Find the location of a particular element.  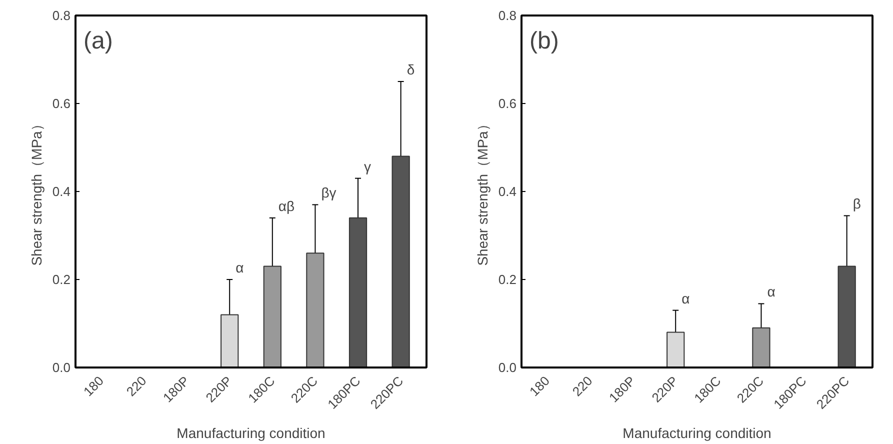

annotation: γ is located at coordinates (368, 166).